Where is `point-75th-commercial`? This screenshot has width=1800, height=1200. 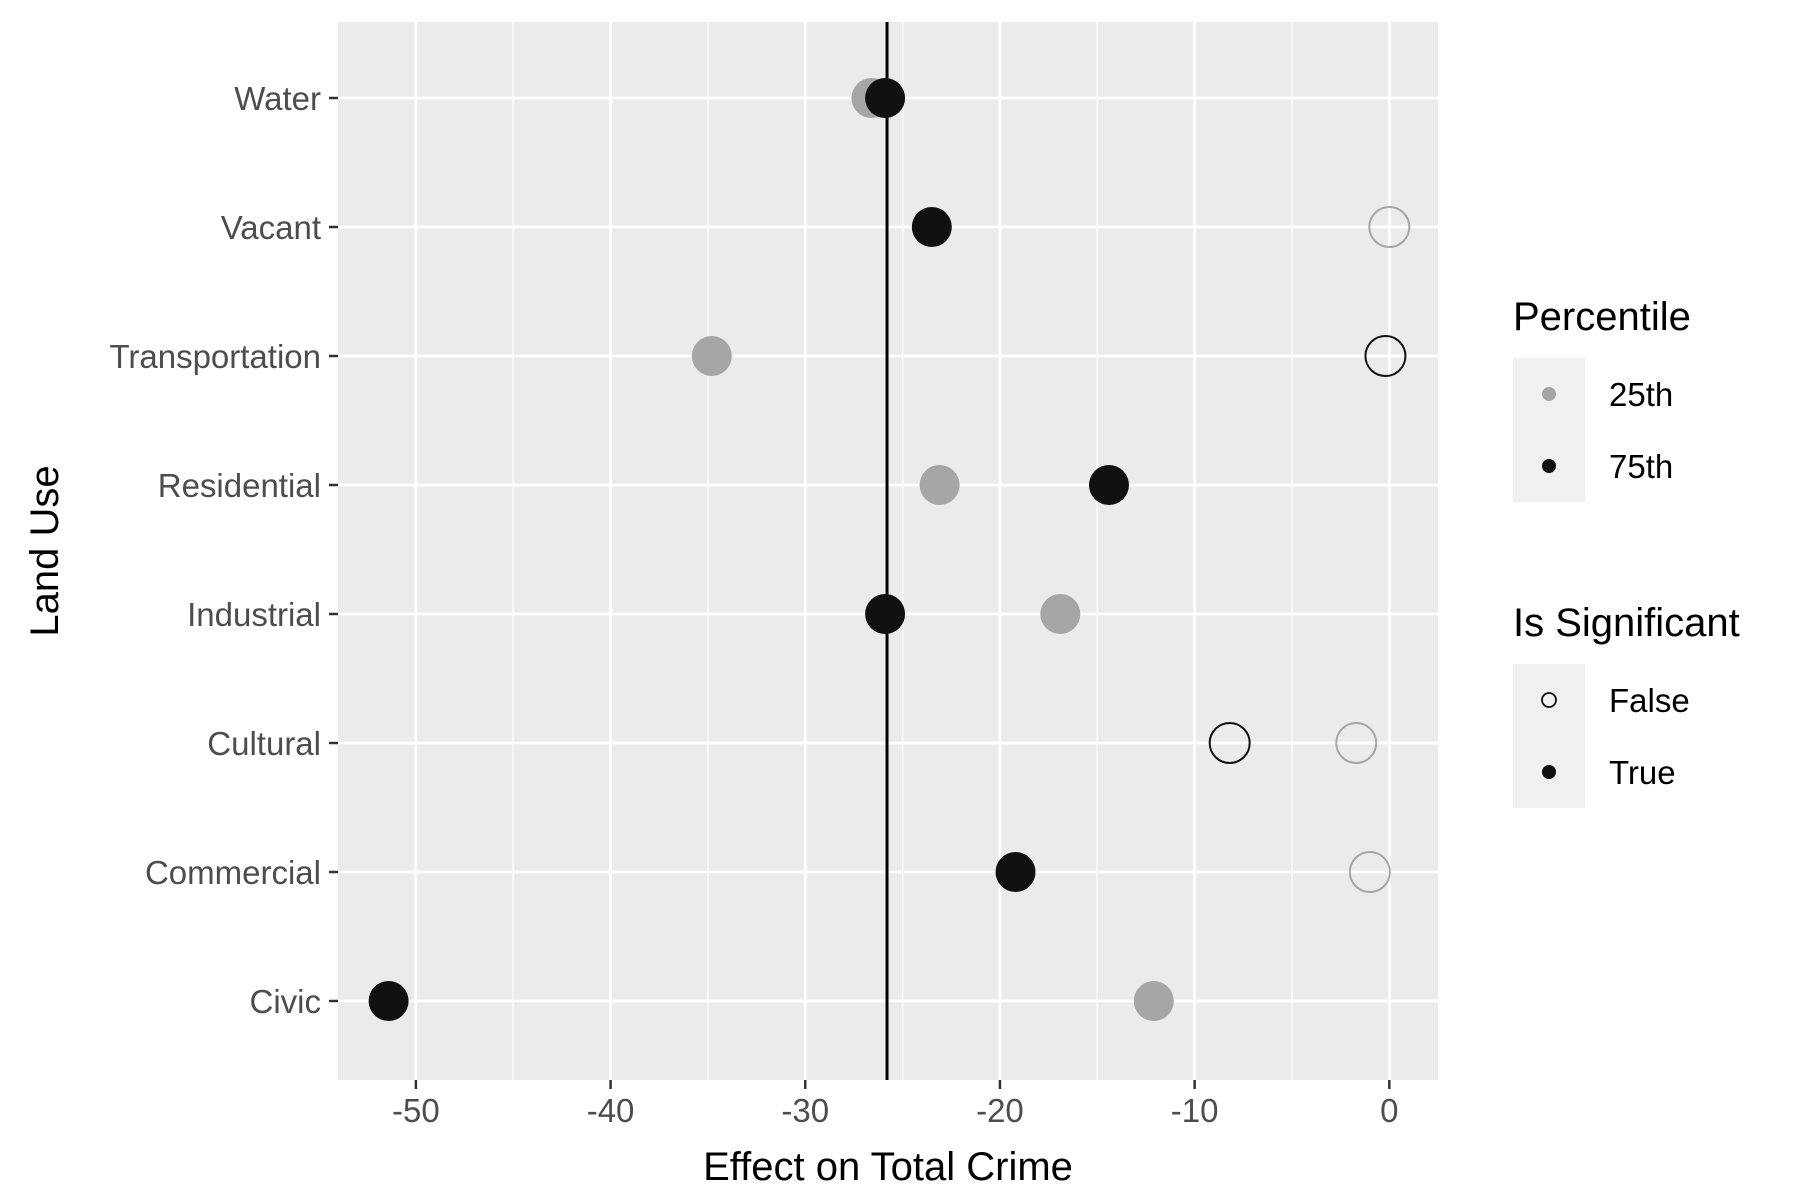
point-75th-commercial is located at coordinates (1015, 872).